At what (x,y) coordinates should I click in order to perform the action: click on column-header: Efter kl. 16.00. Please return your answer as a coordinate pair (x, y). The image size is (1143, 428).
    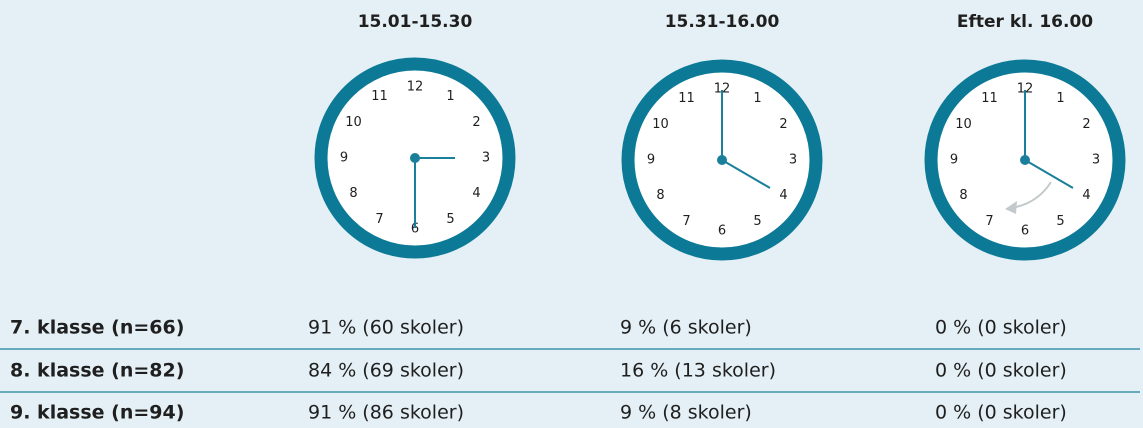
    Looking at the image, I should click on (1025, 22).